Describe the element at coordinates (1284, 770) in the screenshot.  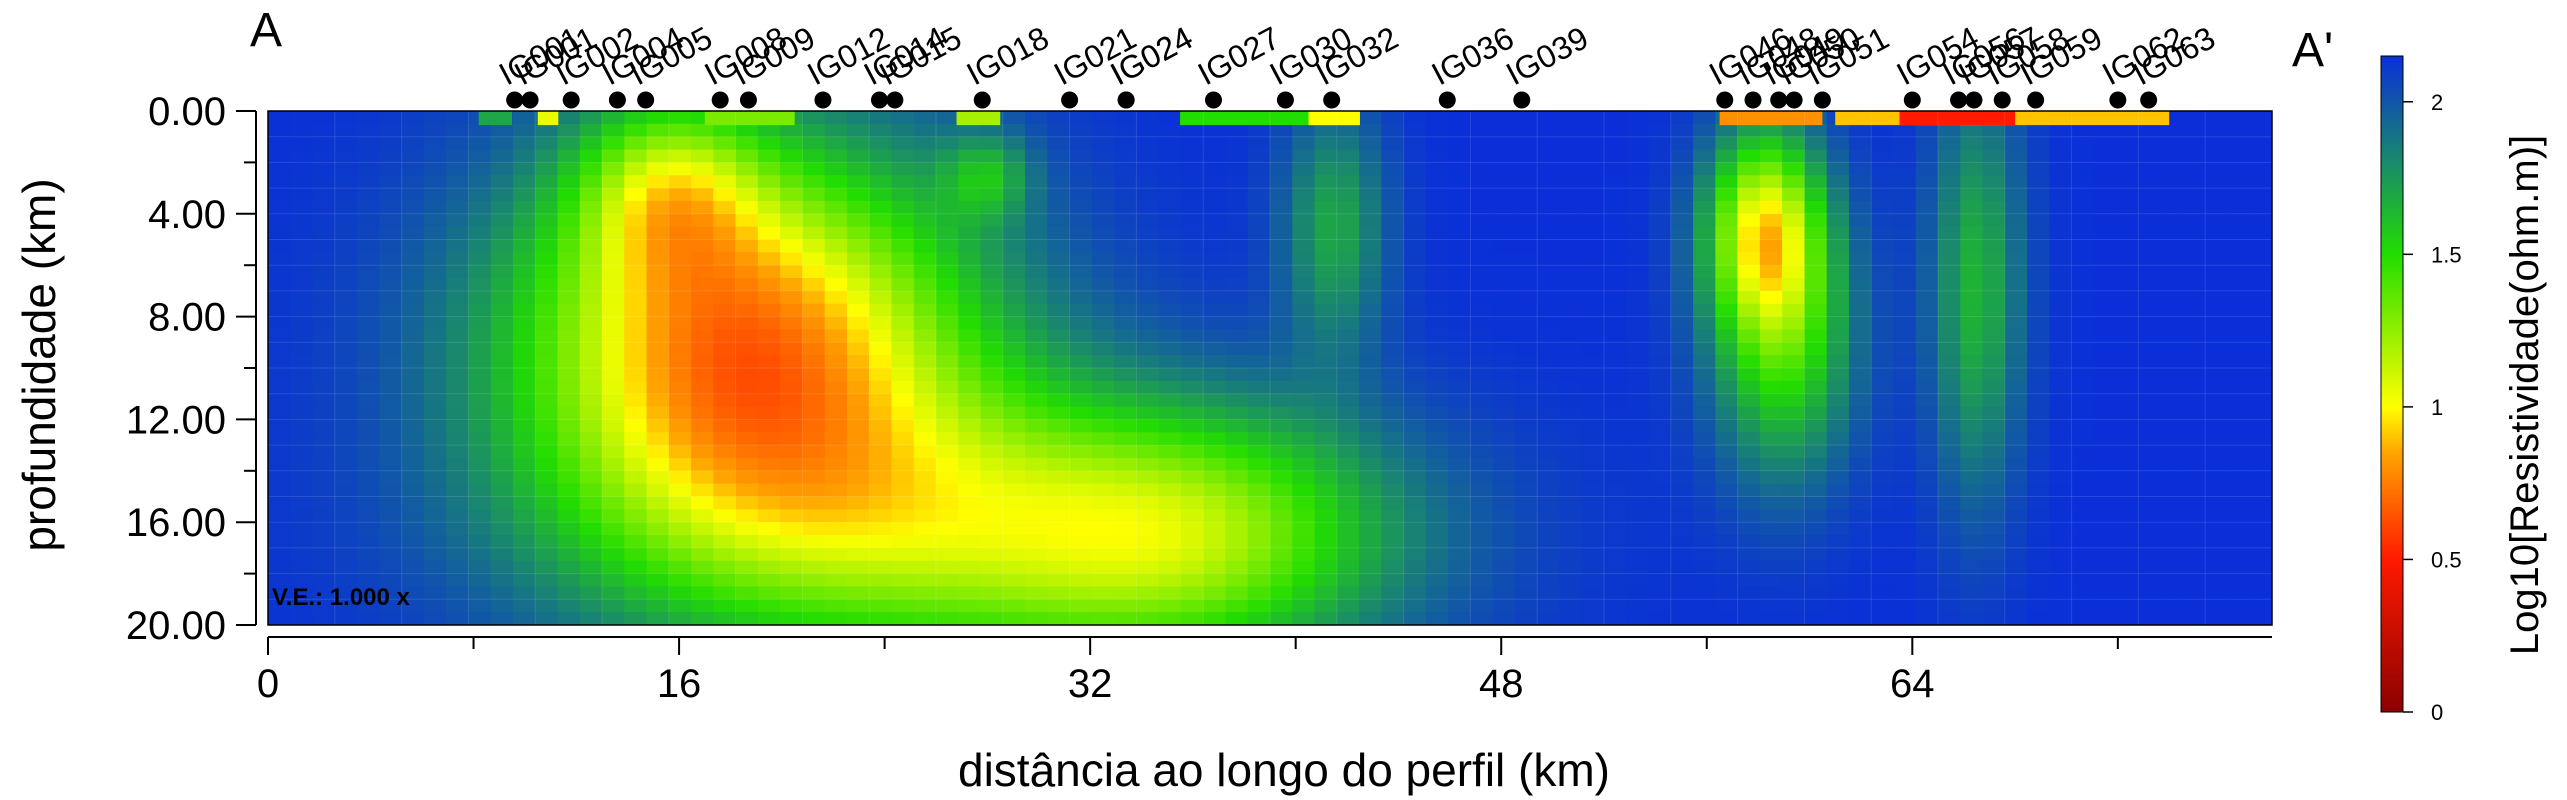
I see `x-axis-title: distância ao longo do perfil (km)` at that location.